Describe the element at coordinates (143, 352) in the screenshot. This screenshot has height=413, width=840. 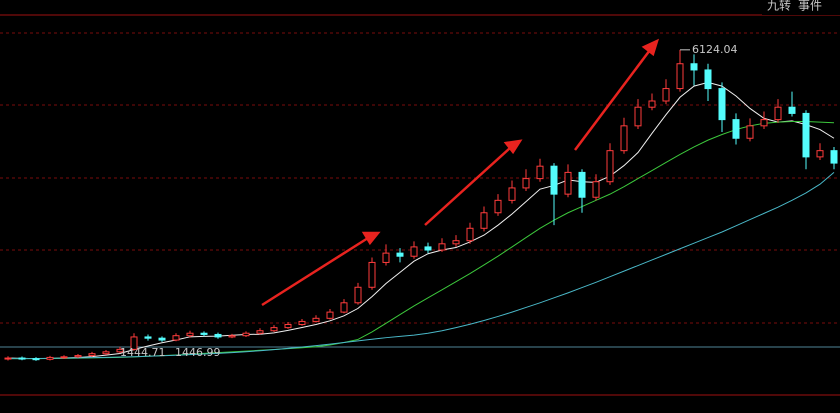
I see `annotation: 1444.71` at that location.